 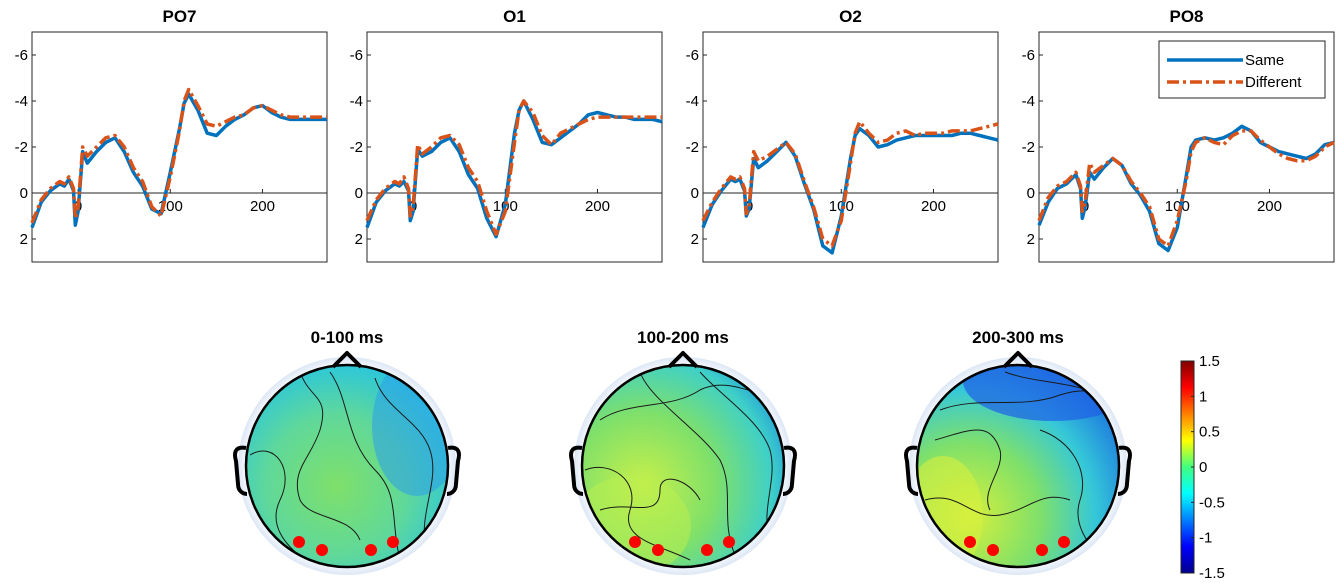 What do you see at coordinates (514, 16) in the screenshot?
I see `panel-title: O1` at bounding box center [514, 16].